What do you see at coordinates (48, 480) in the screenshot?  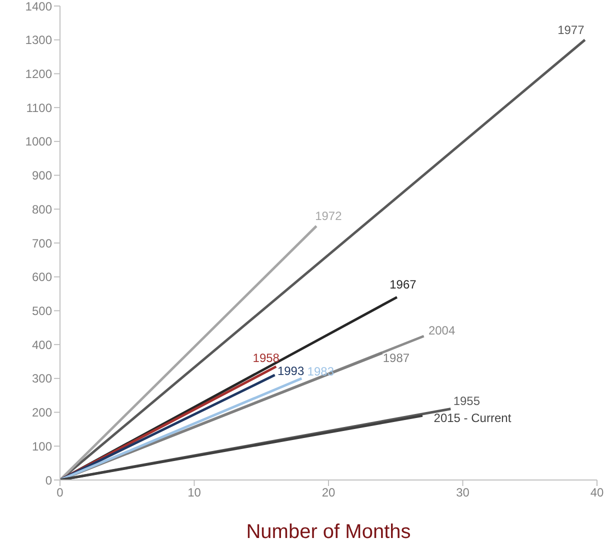 I see `y-tick-label: 0` at bounding box center [48, 480].